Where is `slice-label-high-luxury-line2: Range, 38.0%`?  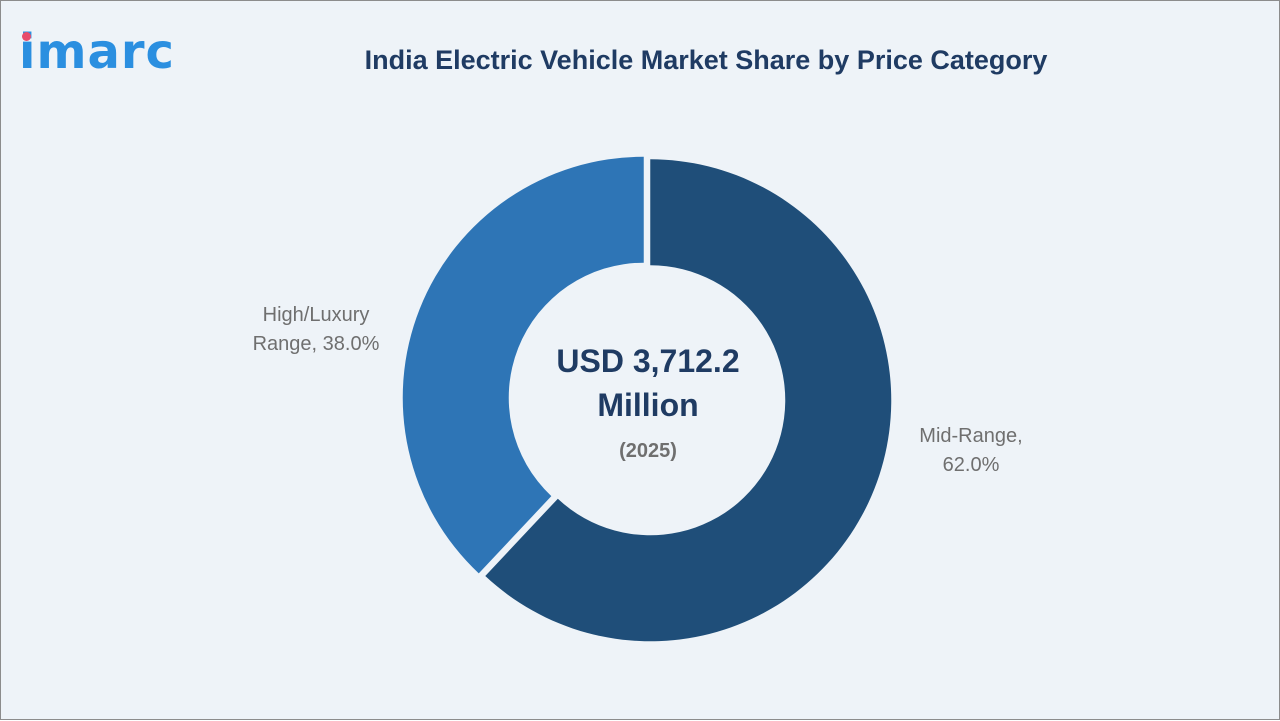
slice-label-high-luxury-line2: Range, 38.0% is located at coordinates (316, 344).